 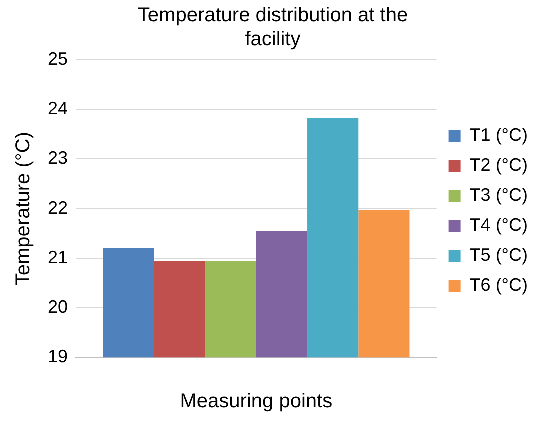 I want to click on y-axis-title: Temperature (°C), so click(x=23, y=209).